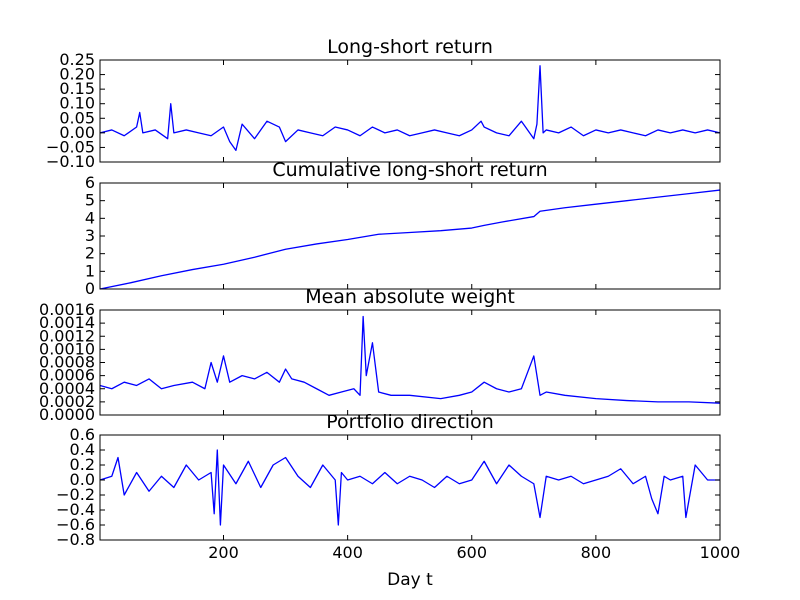 The image size is (800, 600). I want to click on y-tick-label: 5, so click(90, 200).